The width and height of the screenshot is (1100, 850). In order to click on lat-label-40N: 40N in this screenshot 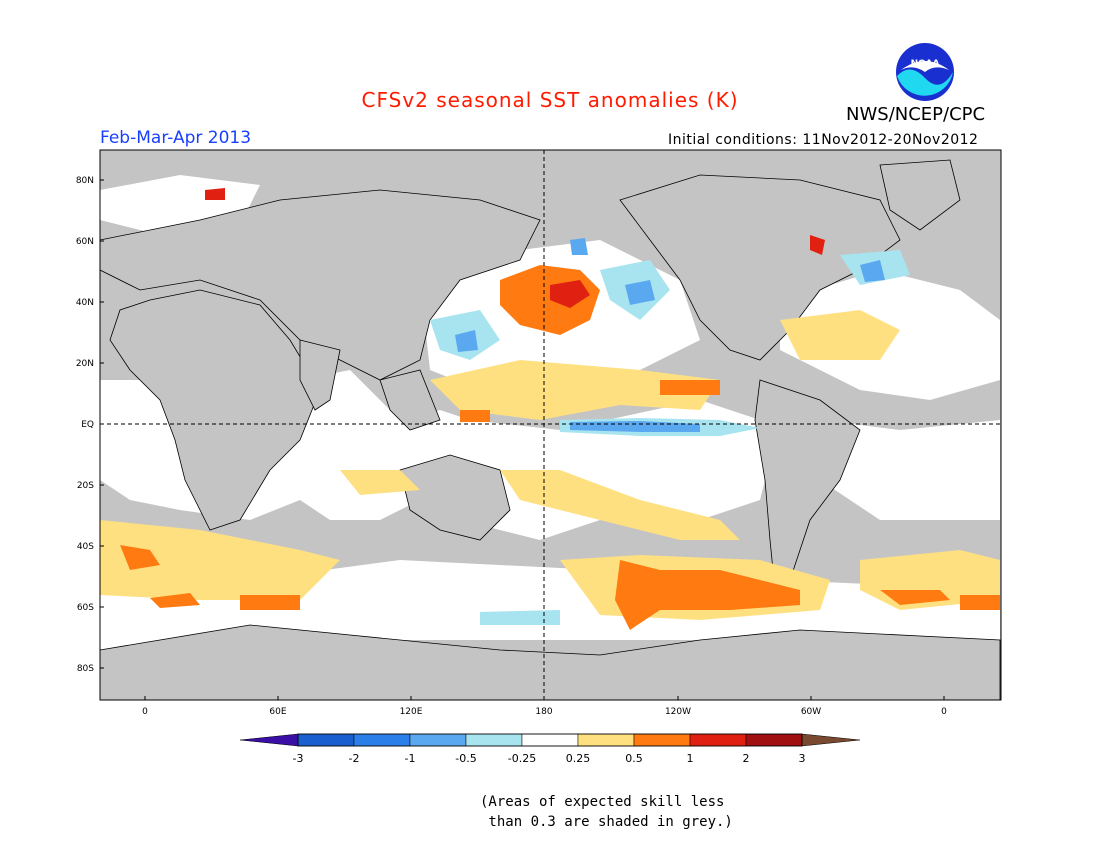, I will do `click(85, 303)`.